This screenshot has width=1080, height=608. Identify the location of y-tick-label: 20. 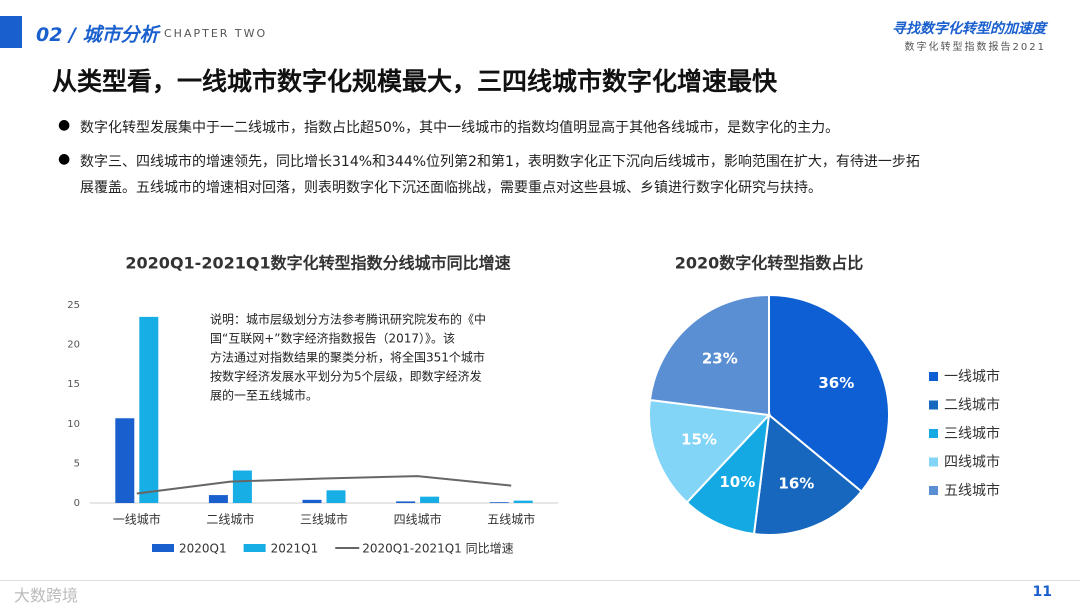
(73, 345).